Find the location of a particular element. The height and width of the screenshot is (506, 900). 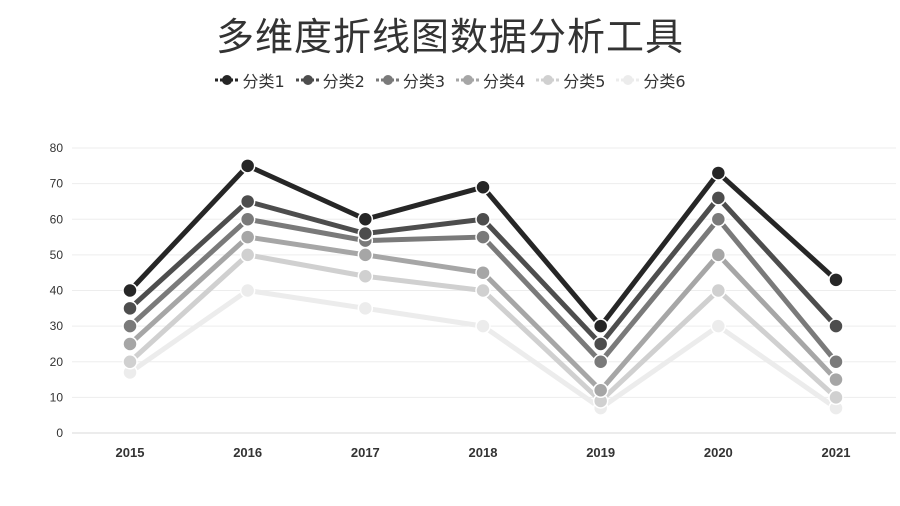

legend-item: 分类6 is located at coordinates (650, 80).